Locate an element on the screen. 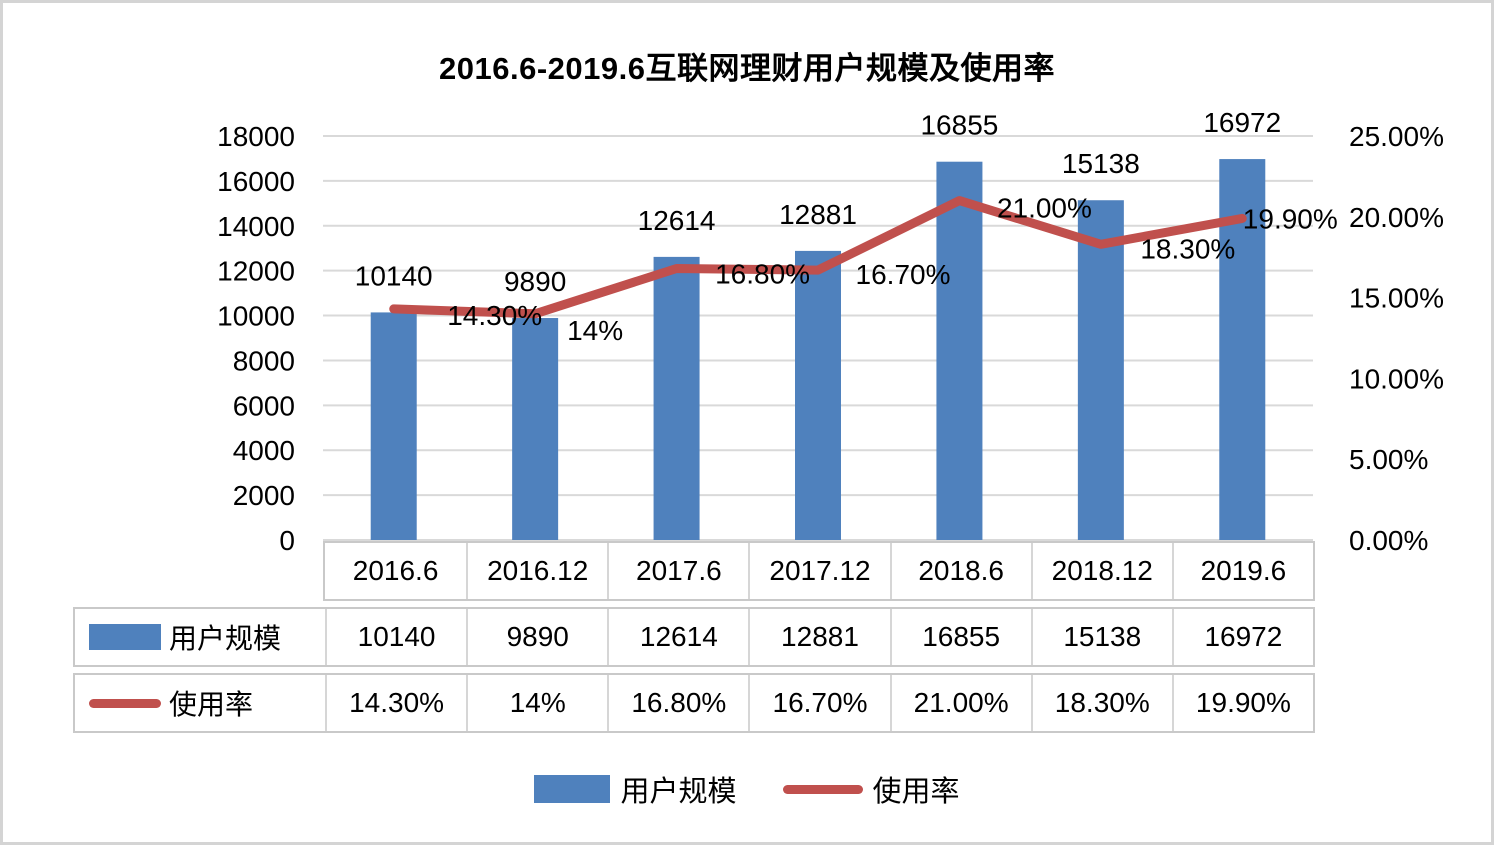 The width and height of the screenshot is (1494, 845). table-value-cell: 14% is located at coordinates (536, 703).